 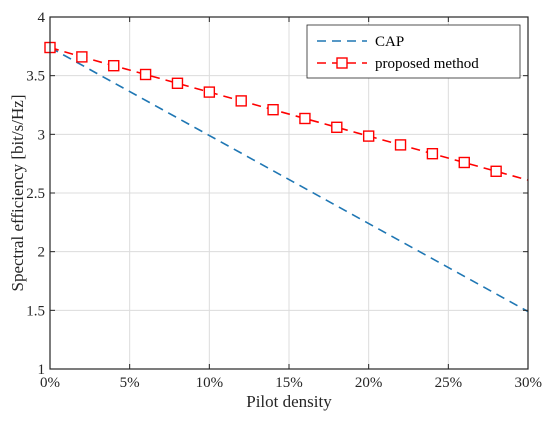 I want to click on x-tick-label: 30%, so click(x=529, y=383).